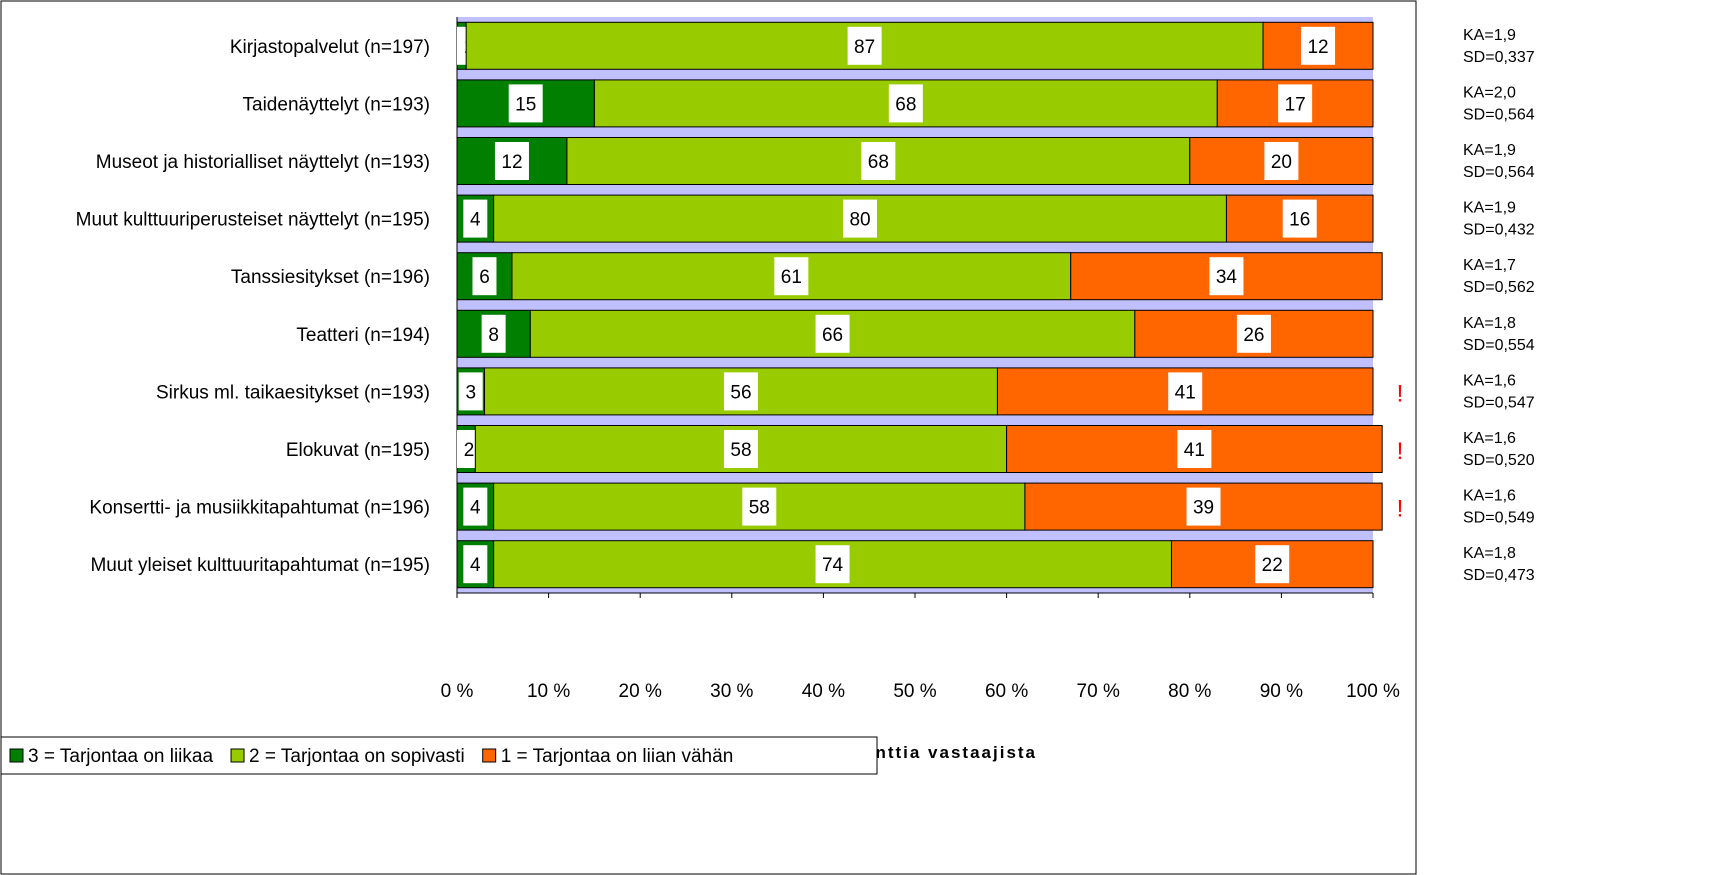 The width and height of the screenshot is (1729, 875). What do you see at coordinates (1203, 508) in the screenshot?
I see `data-label: 39` at bounding box center [1203, 508].